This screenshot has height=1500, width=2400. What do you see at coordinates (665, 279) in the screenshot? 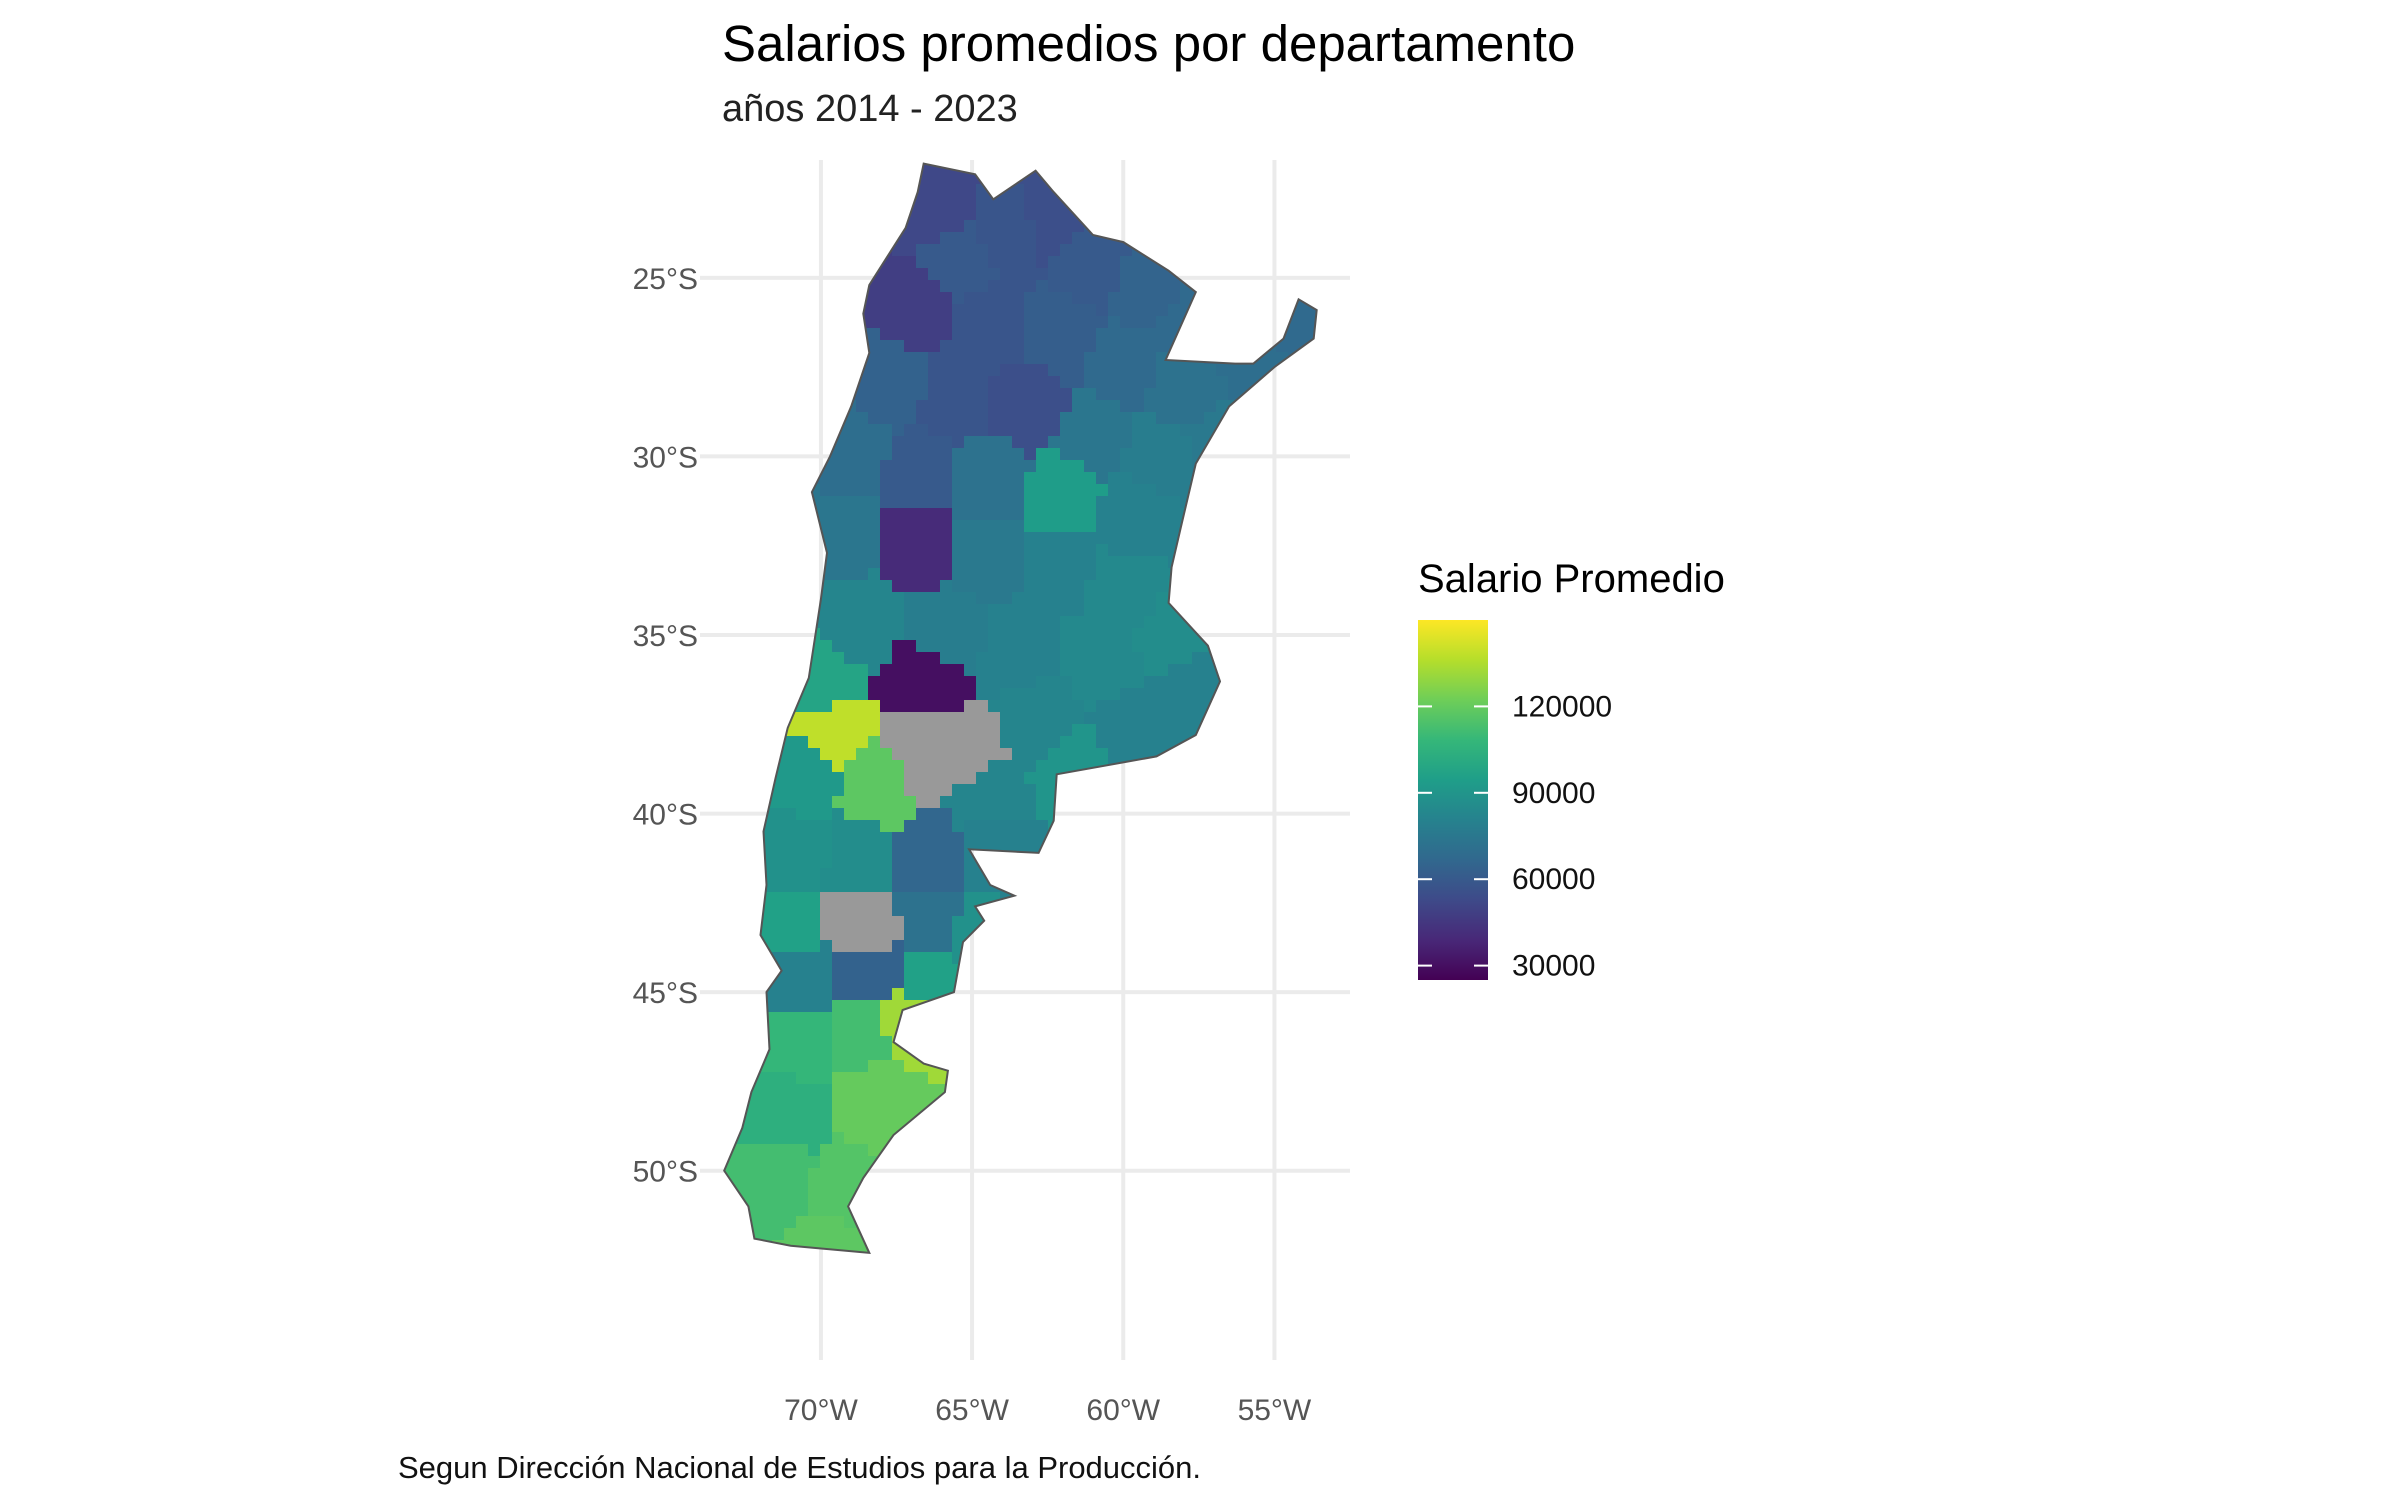
I see `y-tick-label: 25°S` at bounding box center [665, 279].